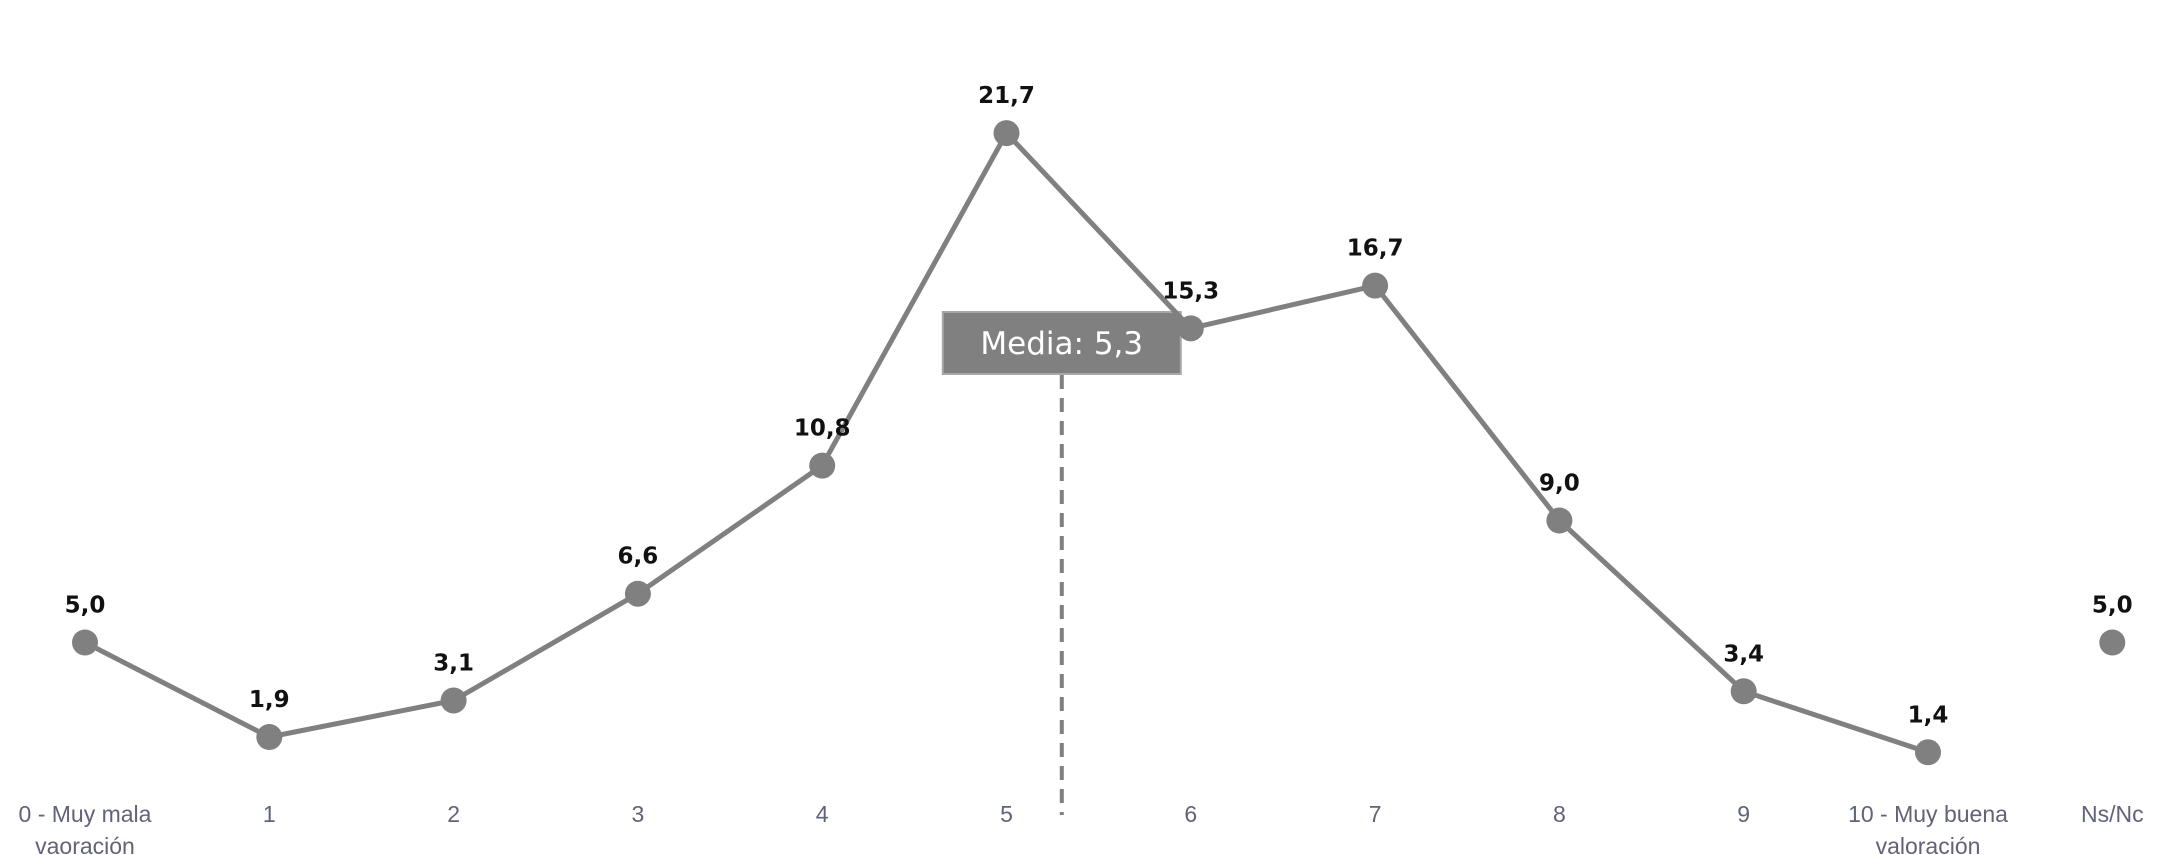  What do you see at coordinates (822, 814) in the screenshot?
I see `x-tick-label: 4` at bounding box center [822, 814].